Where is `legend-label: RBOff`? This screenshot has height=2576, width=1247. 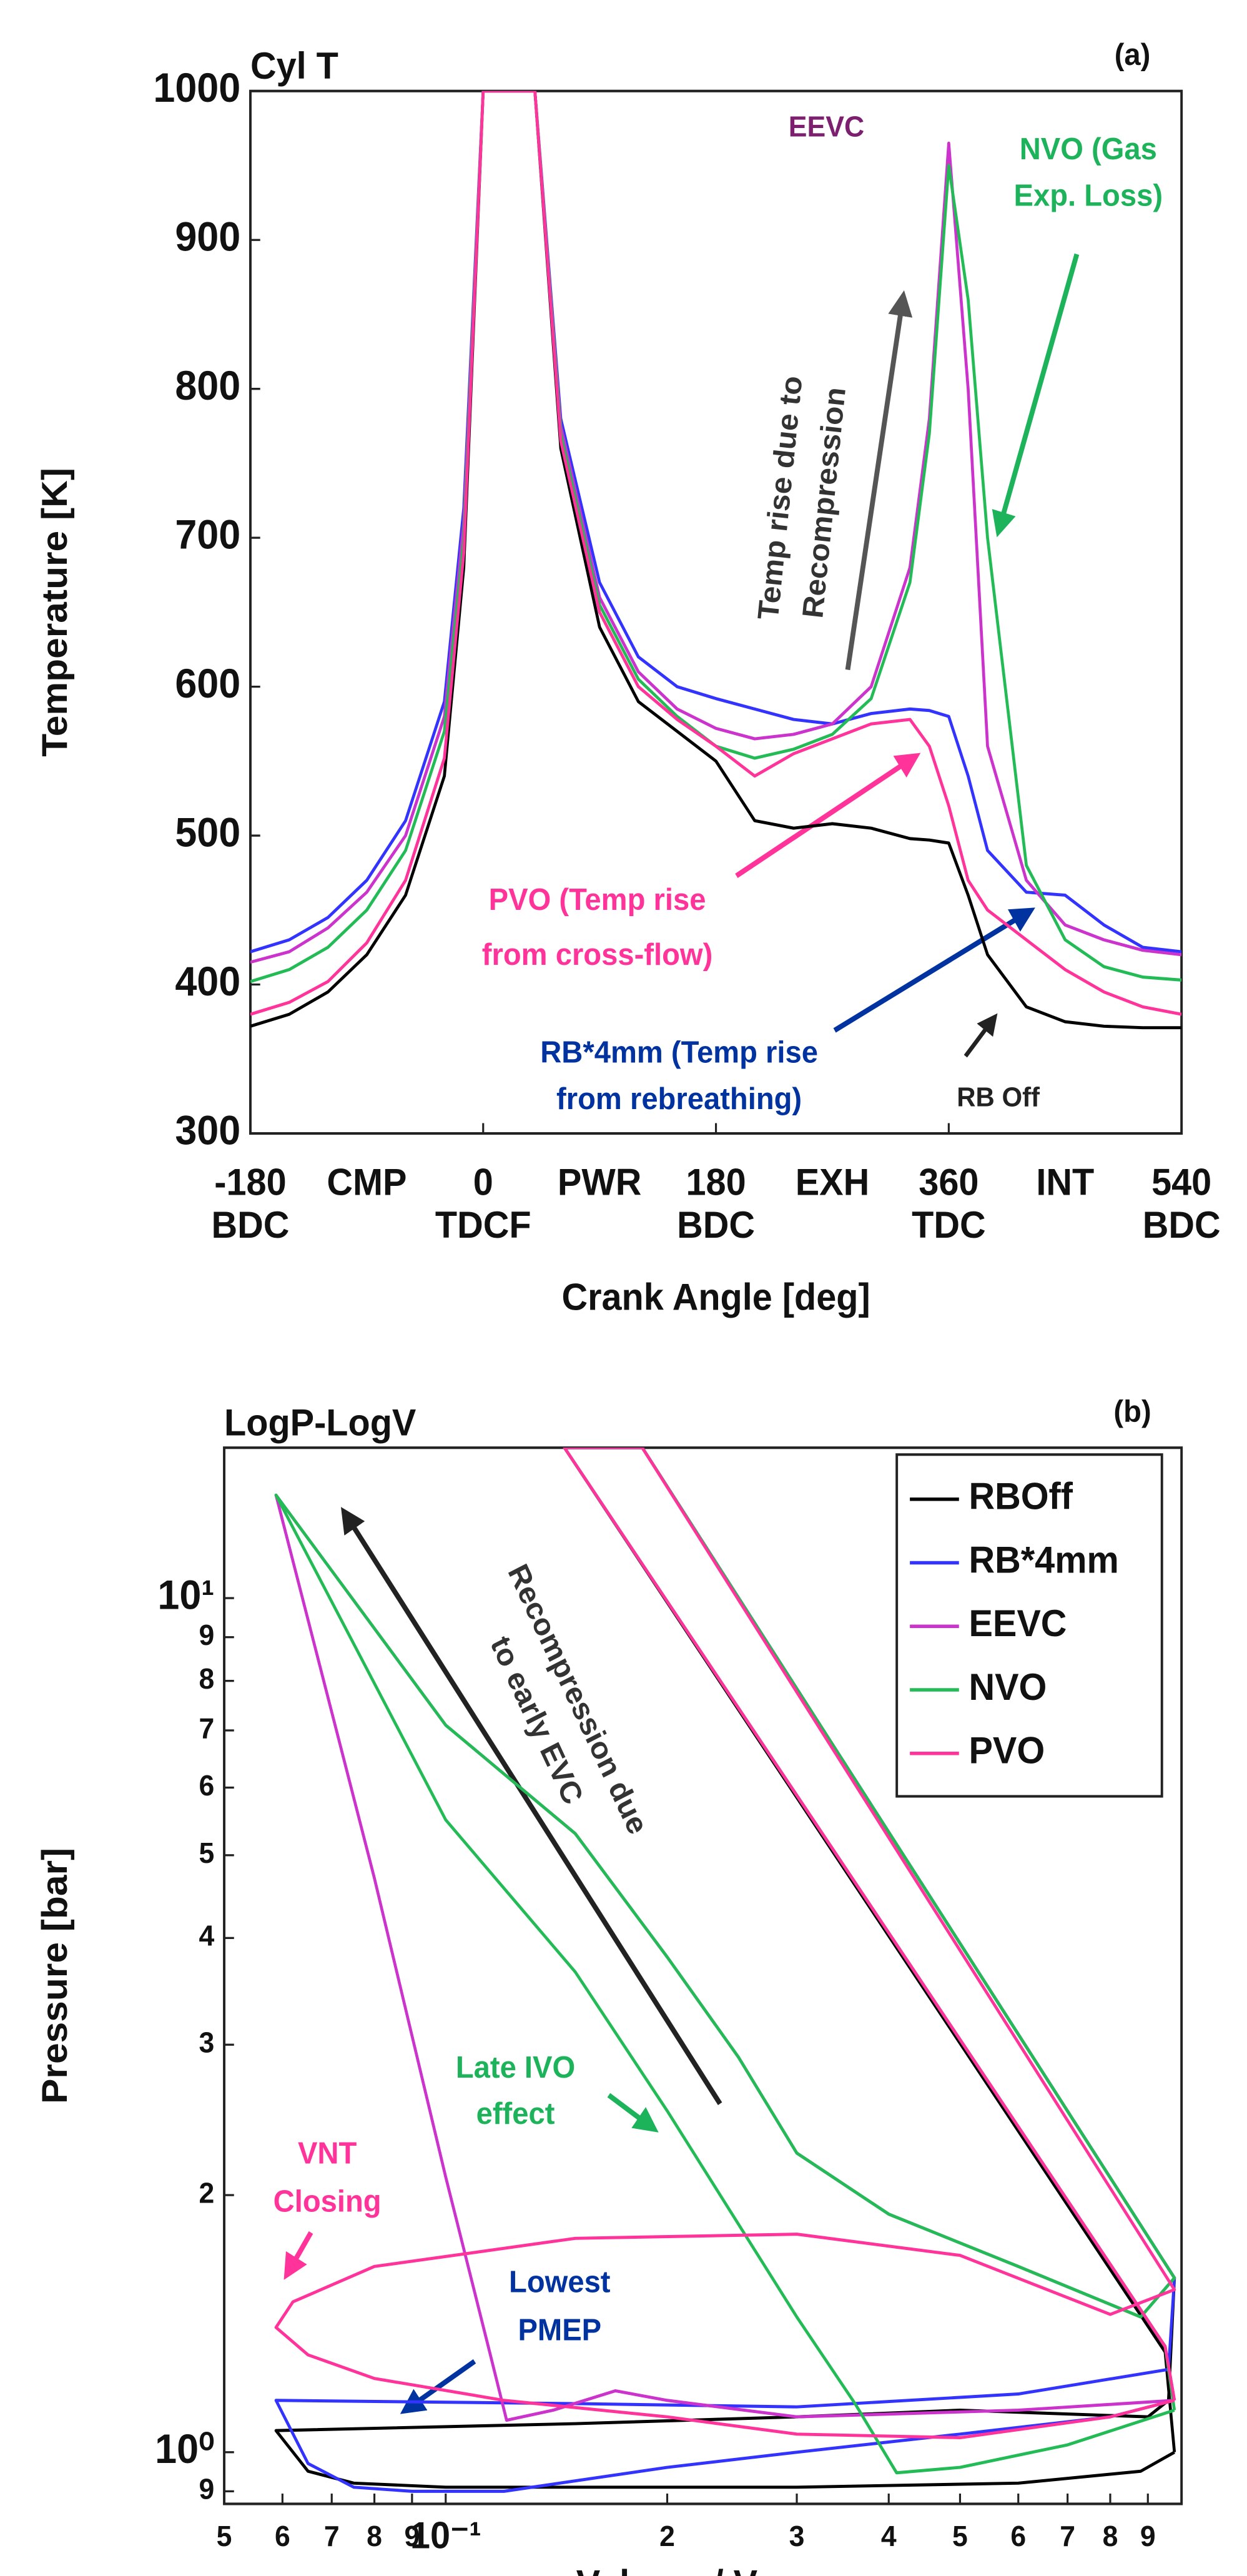
legend-label: RBOff is located at coordinates (1021, 1496).